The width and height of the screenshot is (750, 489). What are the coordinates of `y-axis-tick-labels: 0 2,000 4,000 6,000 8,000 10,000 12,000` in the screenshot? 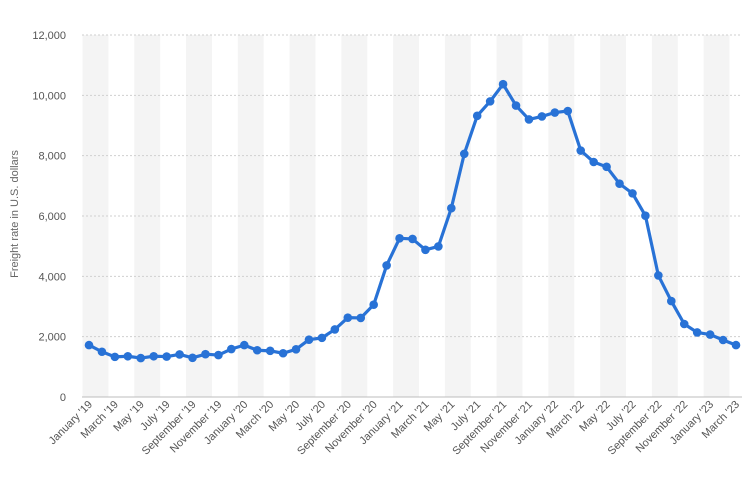 It's located at (49, 217).